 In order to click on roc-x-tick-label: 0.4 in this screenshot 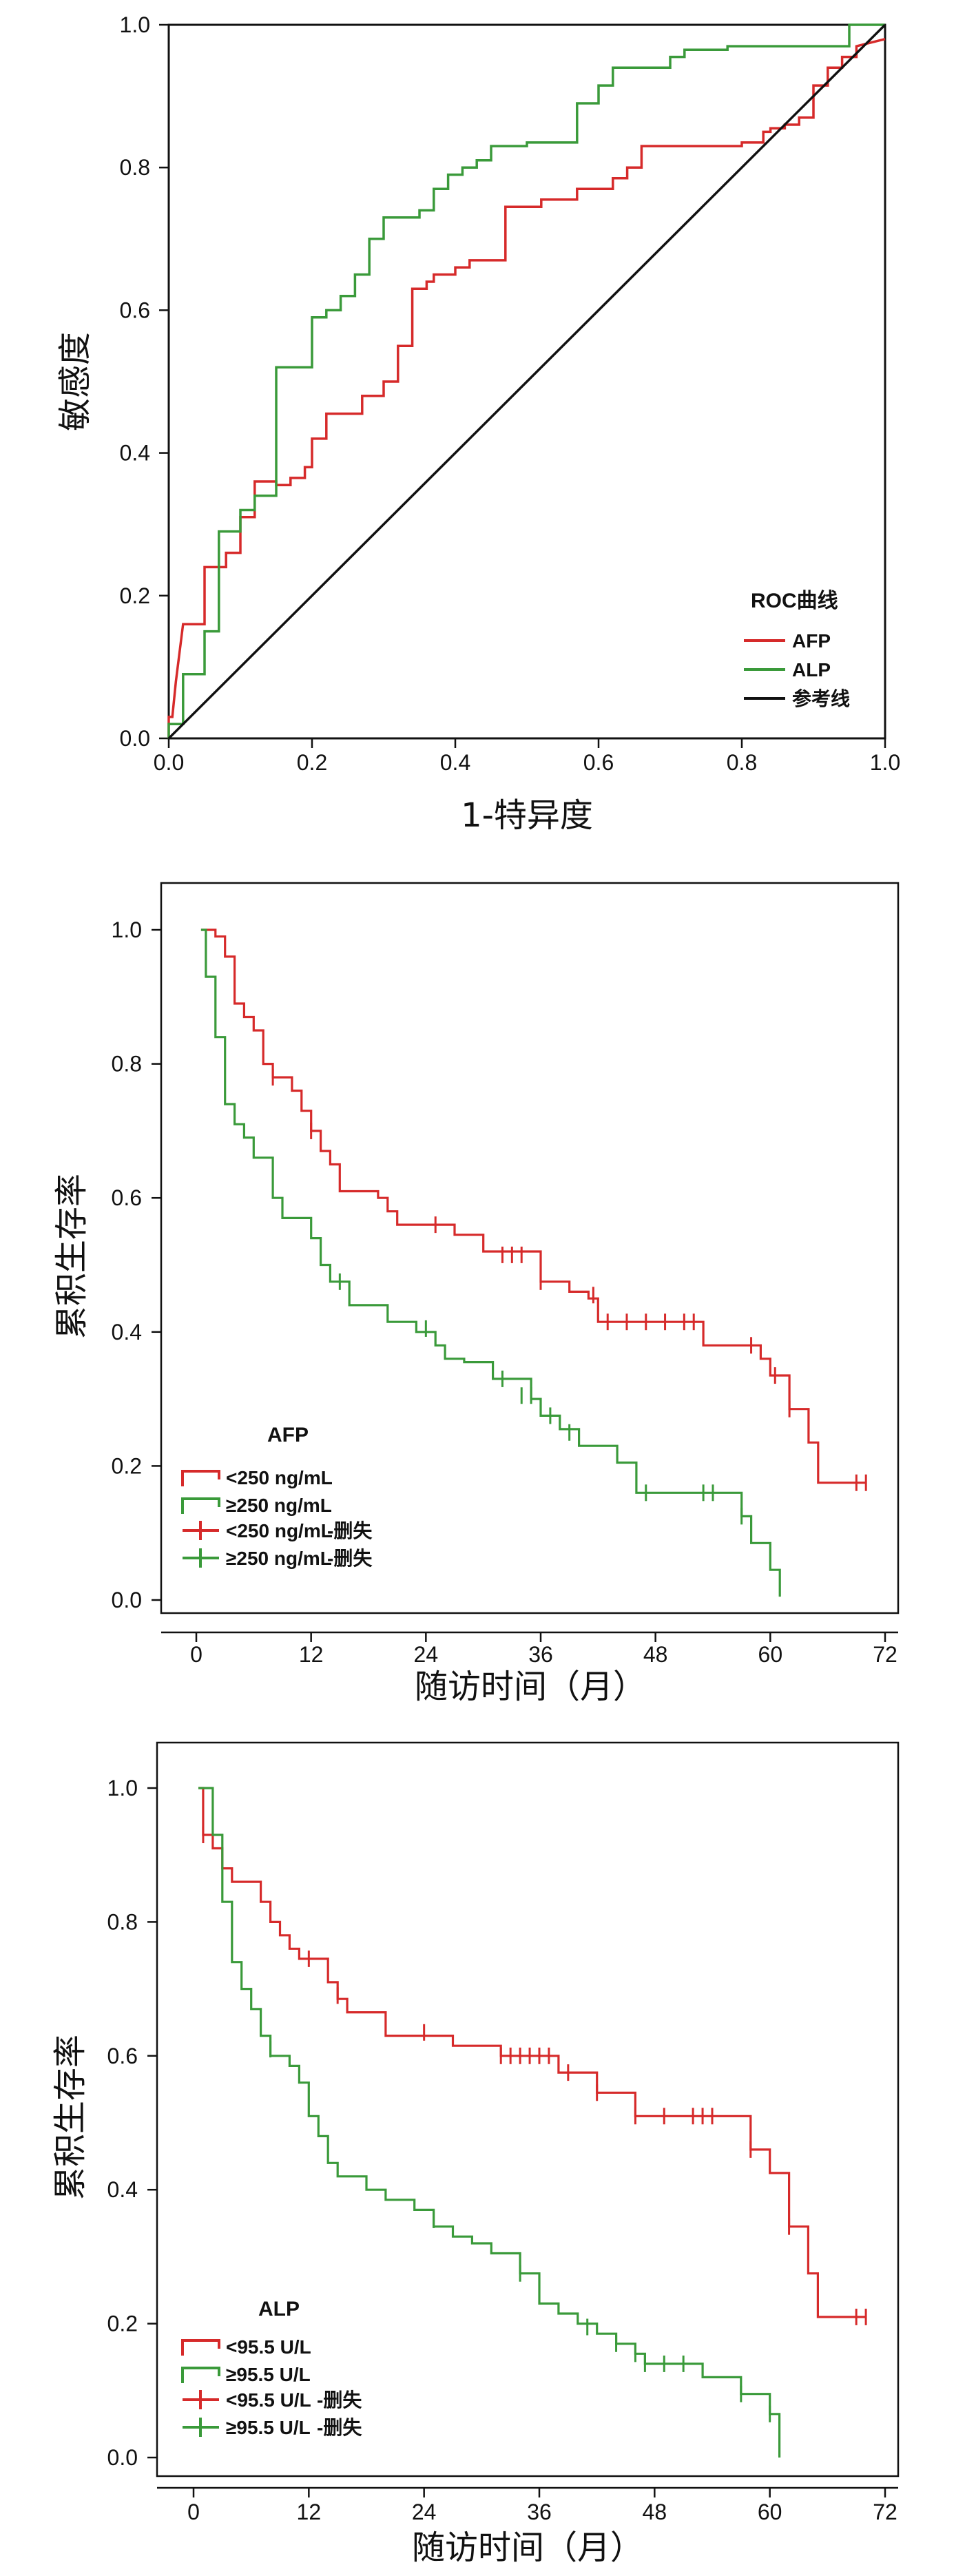, I will do `click(455, 762)`.